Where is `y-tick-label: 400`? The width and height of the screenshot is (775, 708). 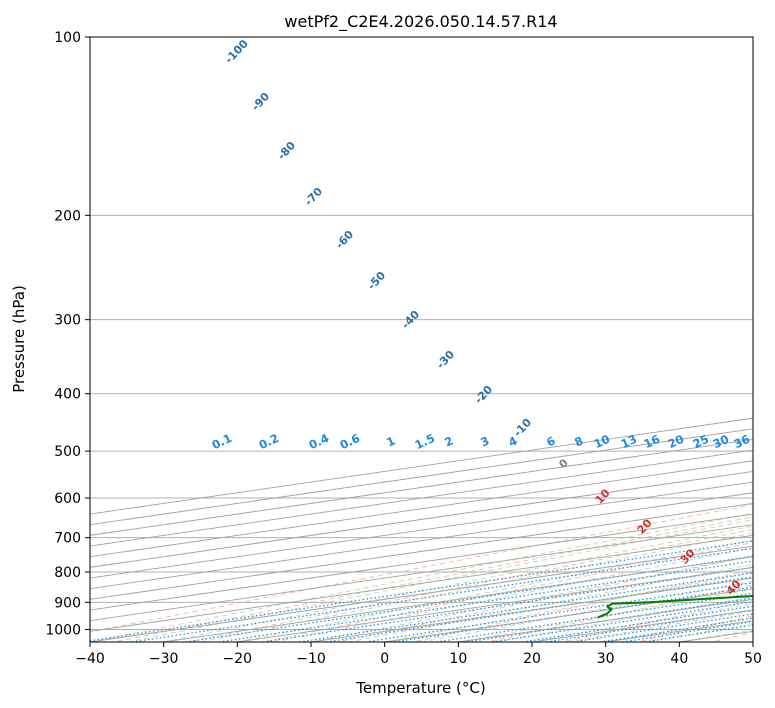
y-tick-label: 400 is located at coordinates (67, 395).